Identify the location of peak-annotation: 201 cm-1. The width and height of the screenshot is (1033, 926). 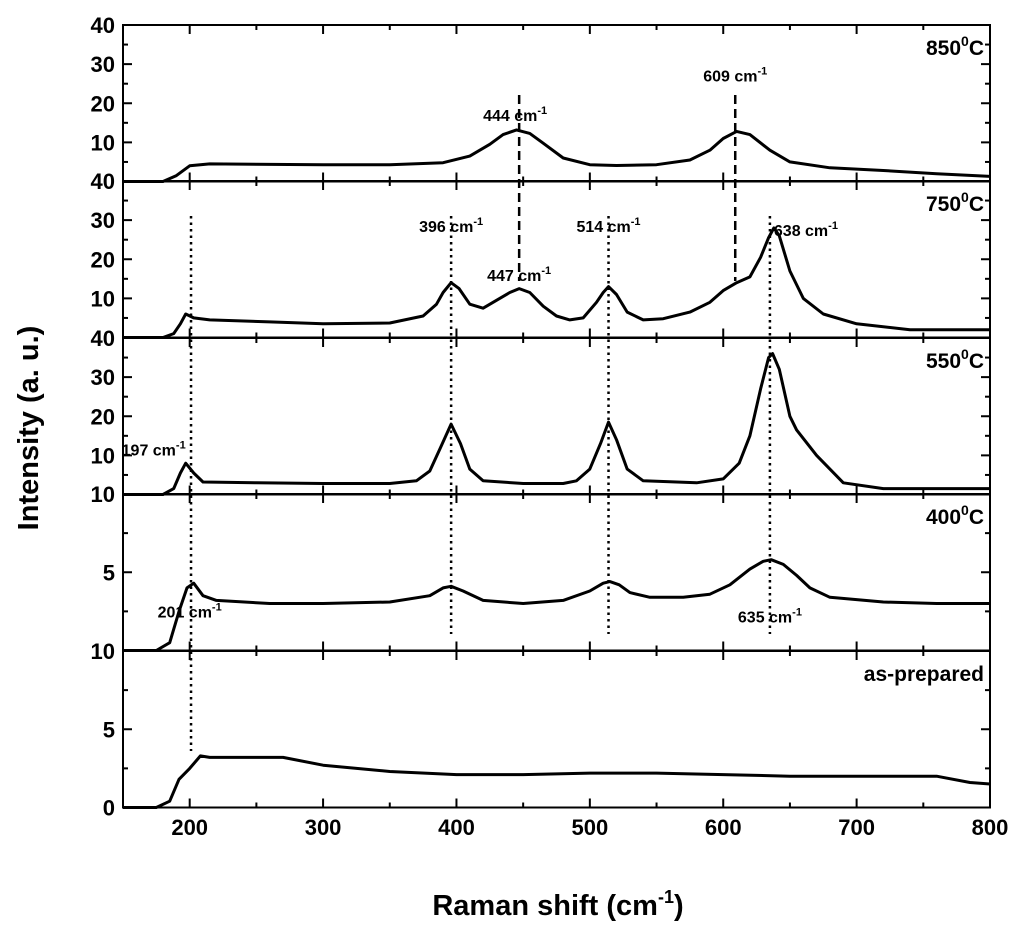
(190, 612).